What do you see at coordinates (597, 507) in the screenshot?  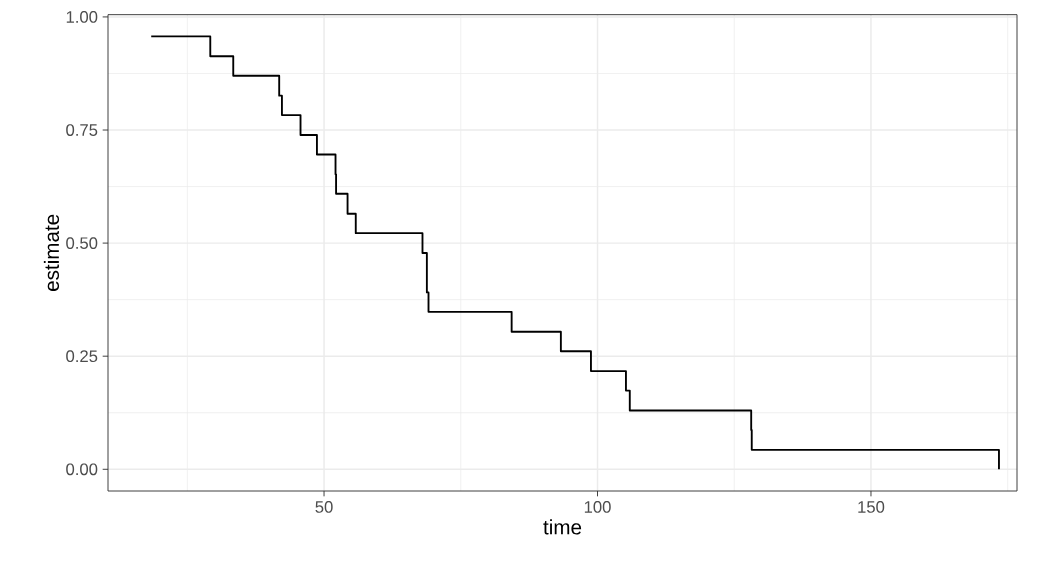 I see `x-tick-label: 100` at bounding box center [597, 507].